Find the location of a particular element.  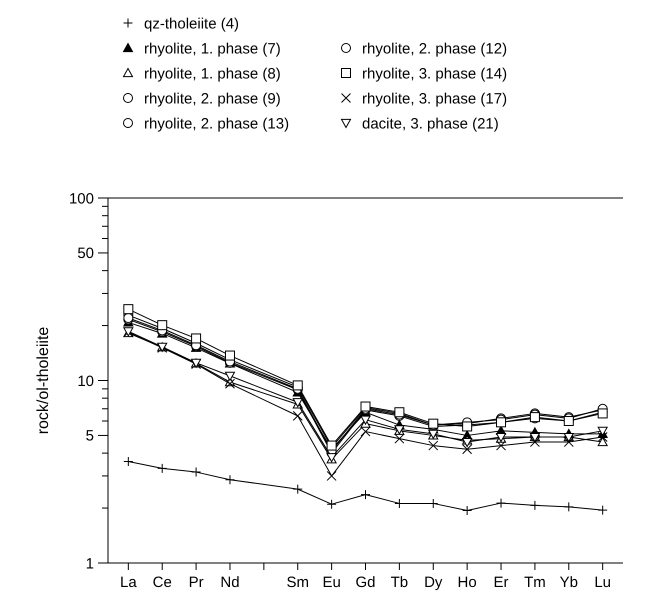

legend-label: rhyolite, 2. phase (9) is located at coordinates (212, 99).